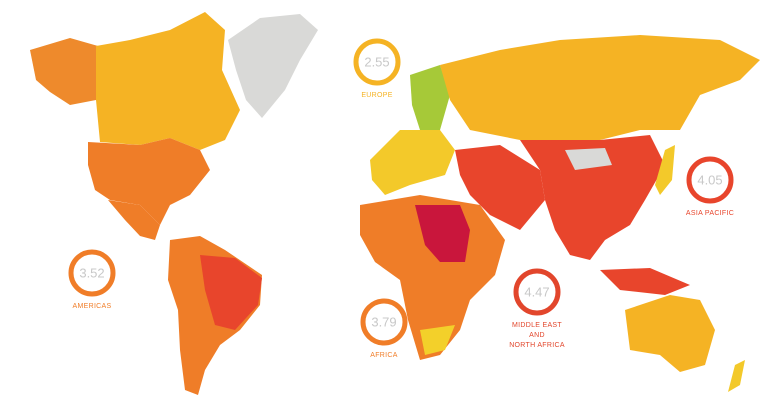  I want to click on region-label: AMERICAS, so click(92, 306).